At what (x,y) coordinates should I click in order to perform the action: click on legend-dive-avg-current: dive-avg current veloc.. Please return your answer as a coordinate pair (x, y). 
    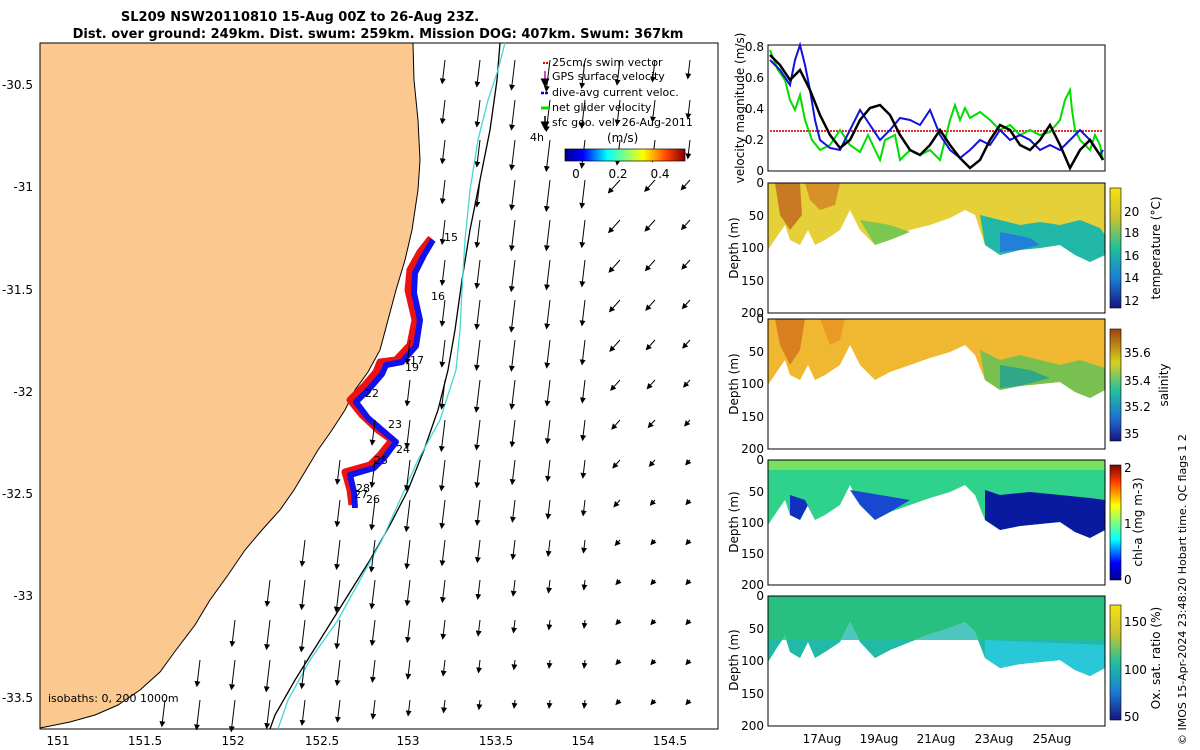
    Looking at the image, I should click on (615, 92).